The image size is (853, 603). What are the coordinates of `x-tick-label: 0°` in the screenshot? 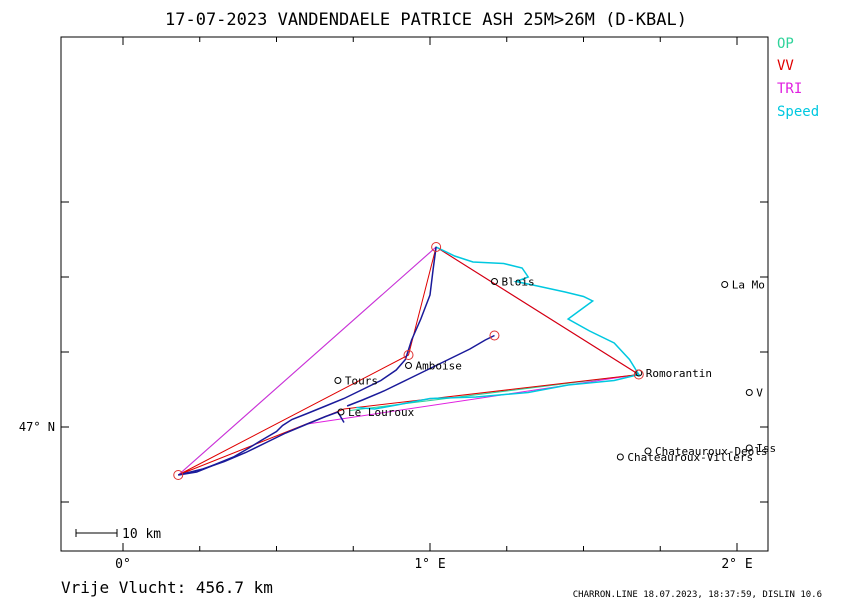 It's located at (123, 564).